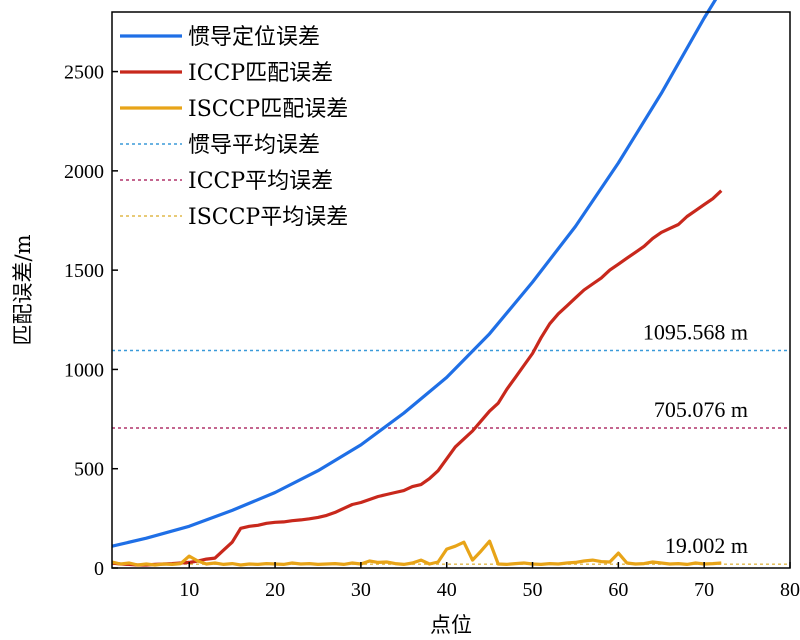  What do you see at coordinates (23, 289) in the screenshot?
I see `y-axis-title: 匹配误差/m` at bounding box center [23, 289].